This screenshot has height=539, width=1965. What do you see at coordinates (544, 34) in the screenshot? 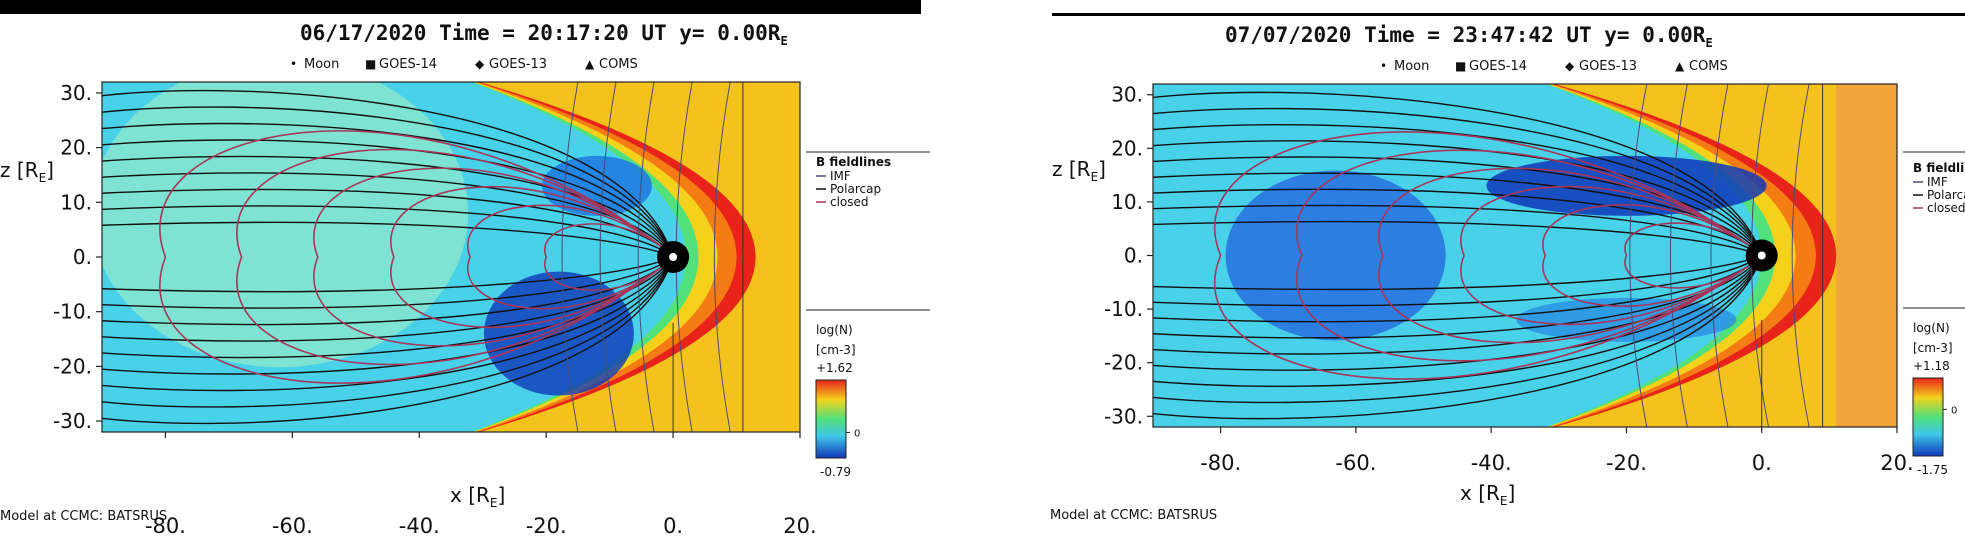
I see `chart-title: 06/17/2020 Time = 20:17:20 UT y= 0.00RE` at bounding box center [544, 34].